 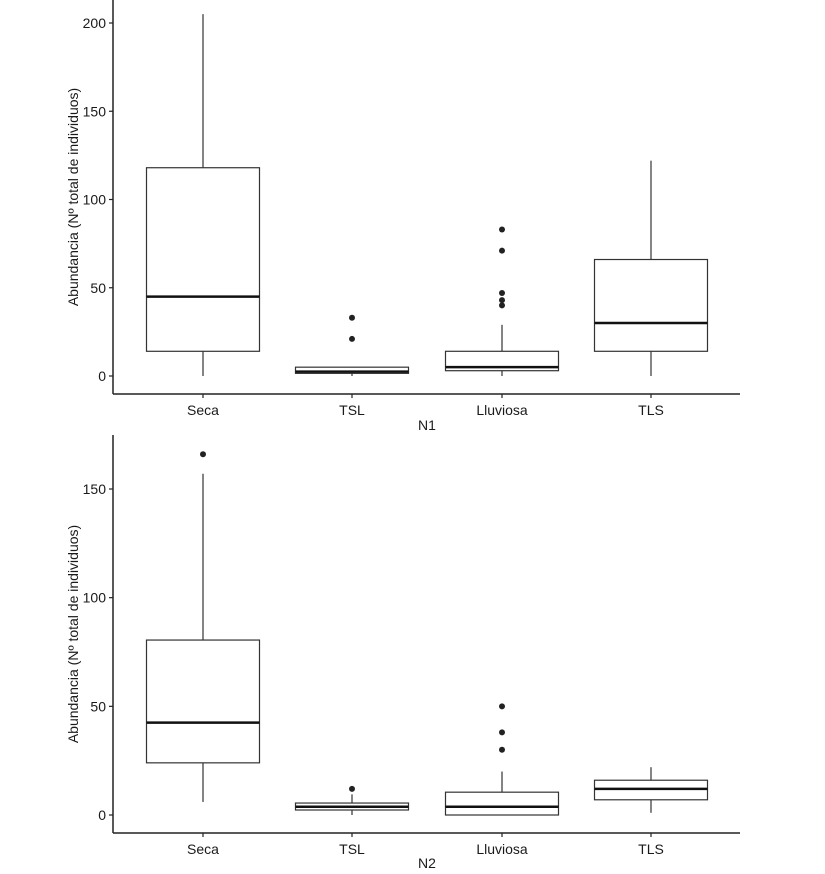 I want to click on x-axis-title: N1, so click(x=427, y=425).